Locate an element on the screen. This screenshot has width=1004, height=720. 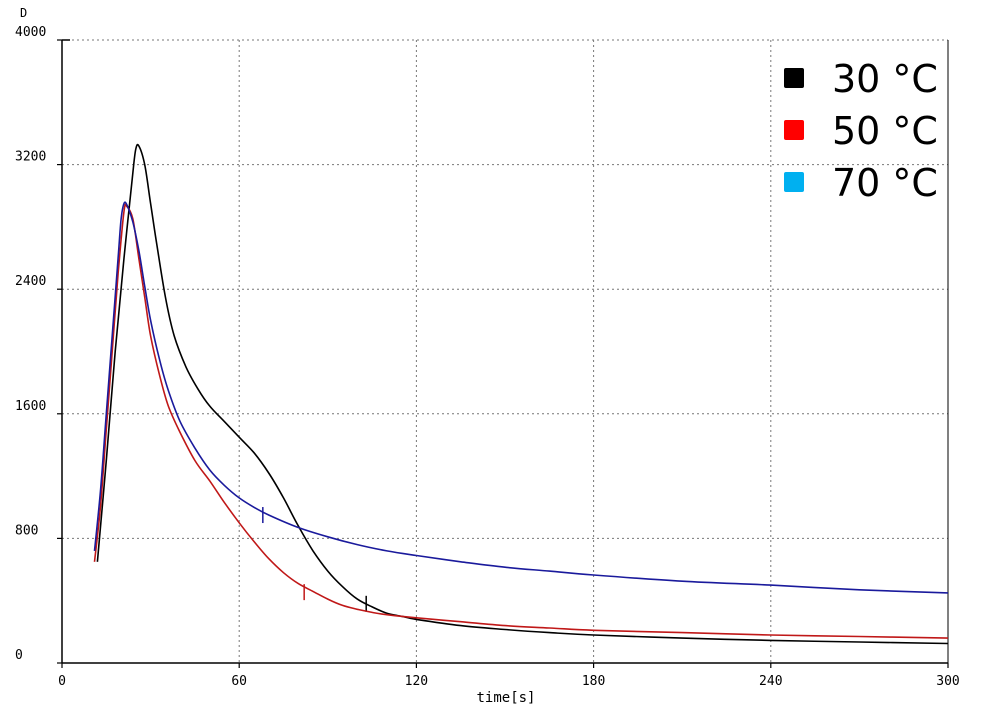
y-tick-label: 0 is located at coordinates (19, 655).